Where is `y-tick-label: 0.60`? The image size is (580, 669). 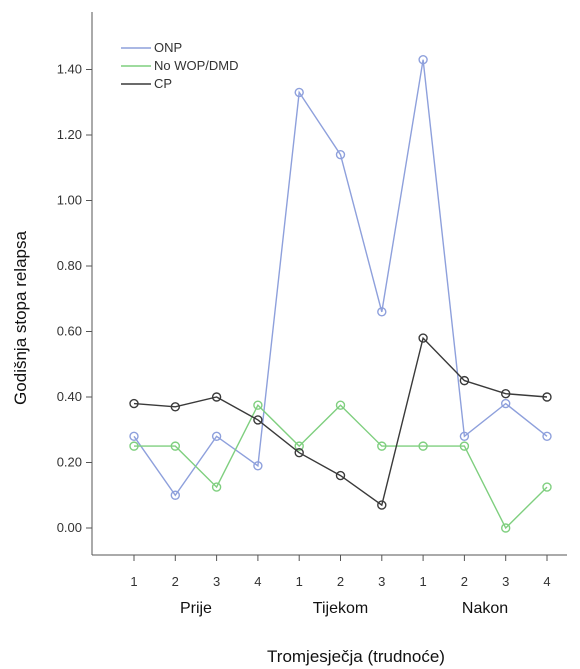
y-tick-label: 0.60 is located at coordinates (69, 331).